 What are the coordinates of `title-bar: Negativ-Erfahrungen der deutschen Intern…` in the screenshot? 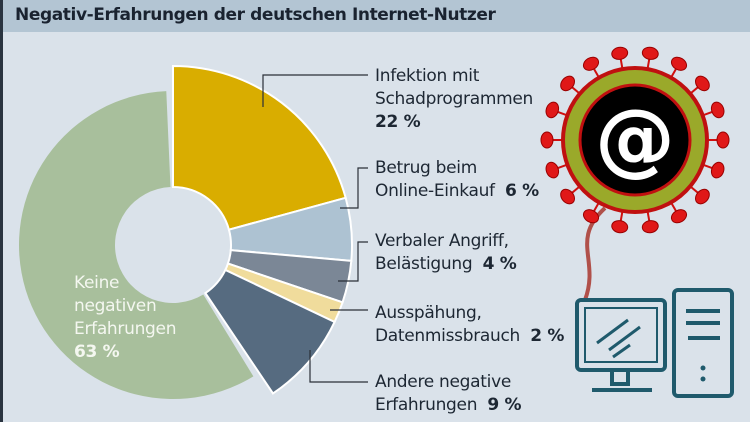 It's located at (376, 16).